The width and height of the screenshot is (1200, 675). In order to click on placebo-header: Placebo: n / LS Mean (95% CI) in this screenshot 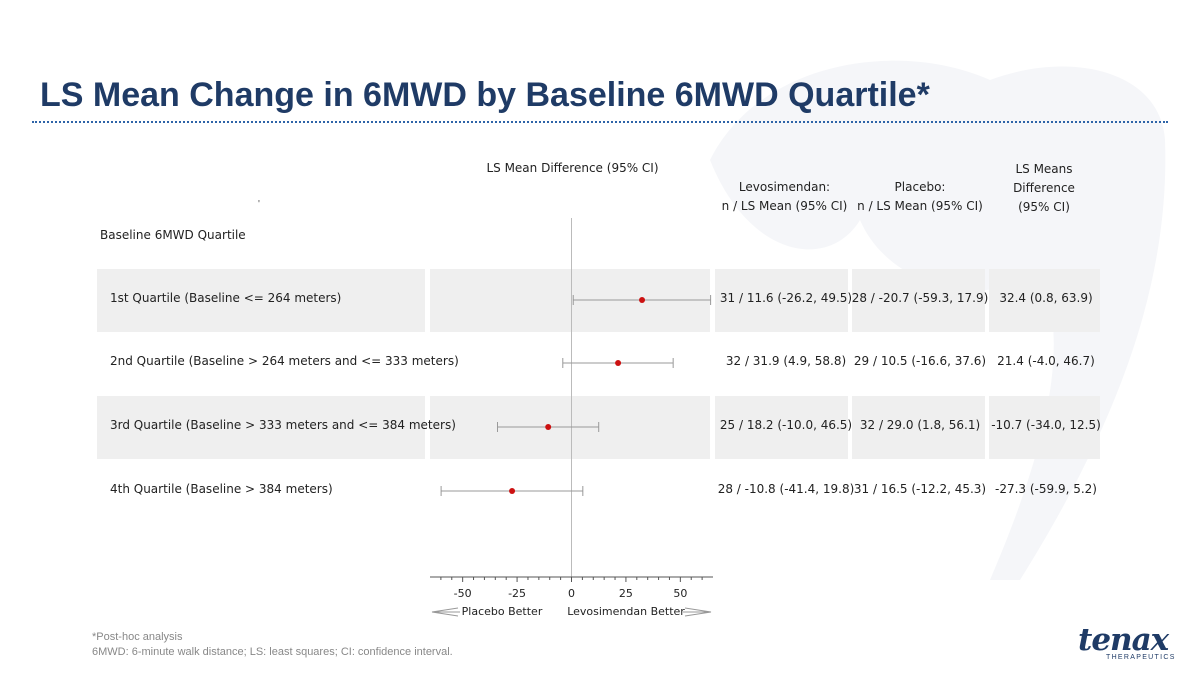, I will do `click(920, 197)`.